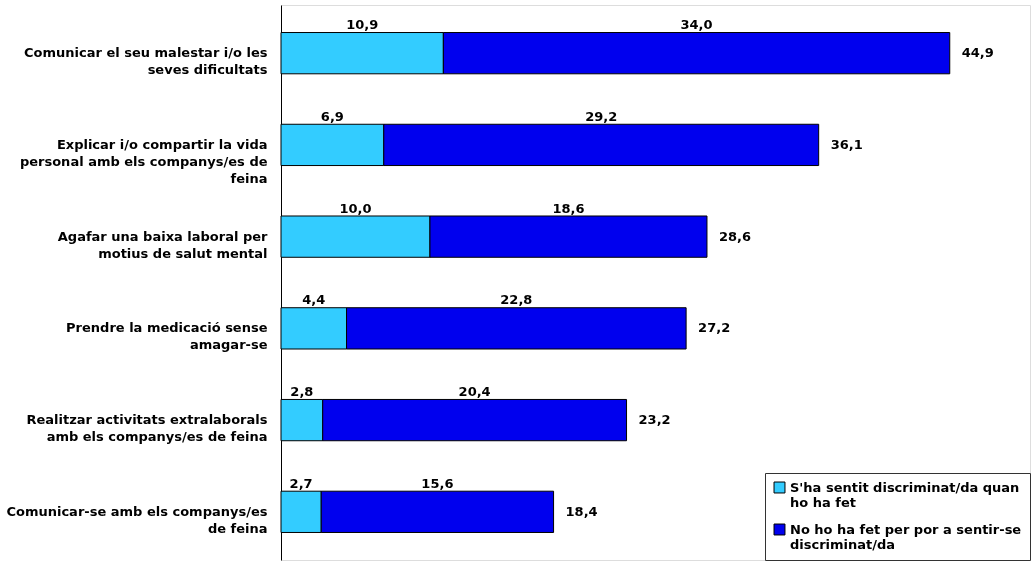 The height and width of the screenshot is (565, 1035). I want to click on y-tick-label: Comunicar-se amb els companys/es de feina, so click(137, 519).